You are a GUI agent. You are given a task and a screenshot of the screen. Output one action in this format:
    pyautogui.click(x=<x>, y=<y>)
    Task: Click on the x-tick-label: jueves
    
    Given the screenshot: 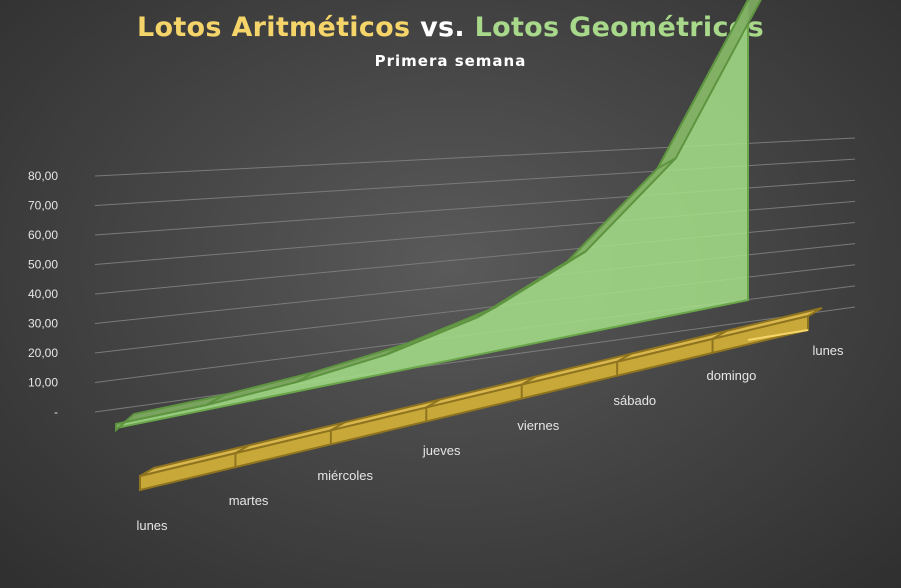 What is the action you would take?
    pyautogui.click(x=441, y=450)
    